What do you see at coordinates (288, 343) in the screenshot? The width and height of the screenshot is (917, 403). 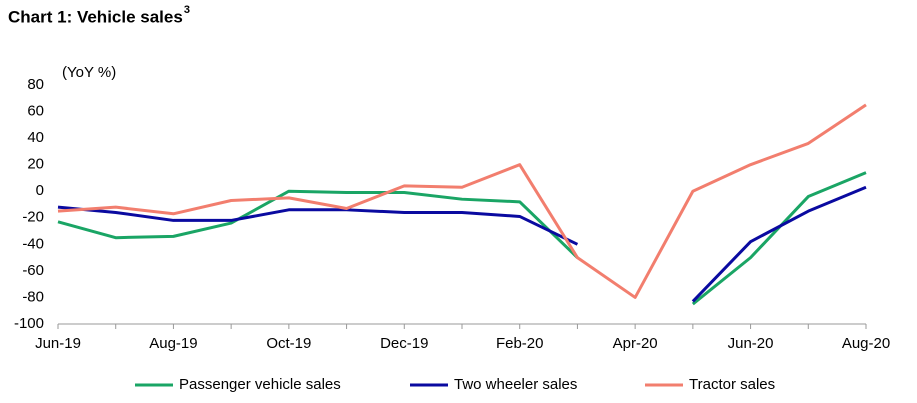 I see `x-tick-label: Oct-19` at bounding box center [288, 343].